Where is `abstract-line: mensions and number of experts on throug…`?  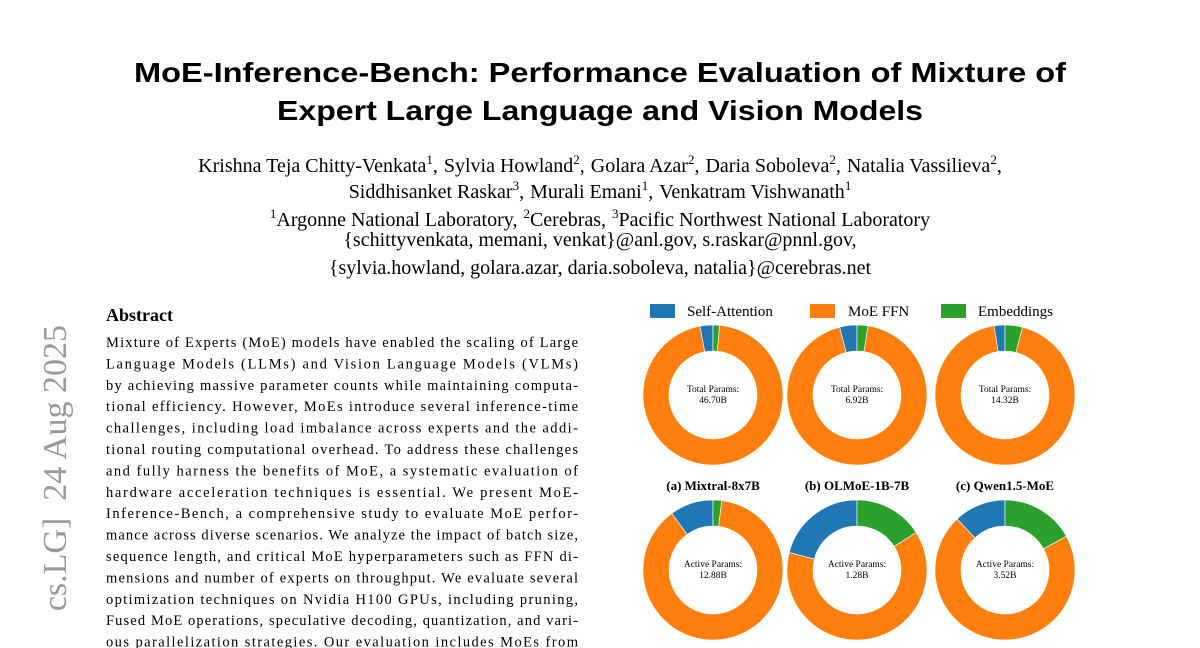 abstract-line: mensions and number of experts on throug… is located at coordinates (342, 578).